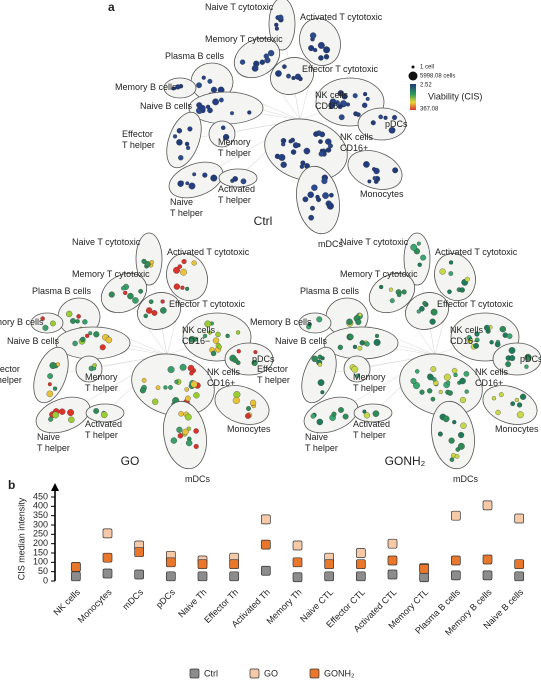  What do you see at coordinates (427, 68) in the screenshot?
I see `legend-text: 1 cell` at bounding box center [427, 68].